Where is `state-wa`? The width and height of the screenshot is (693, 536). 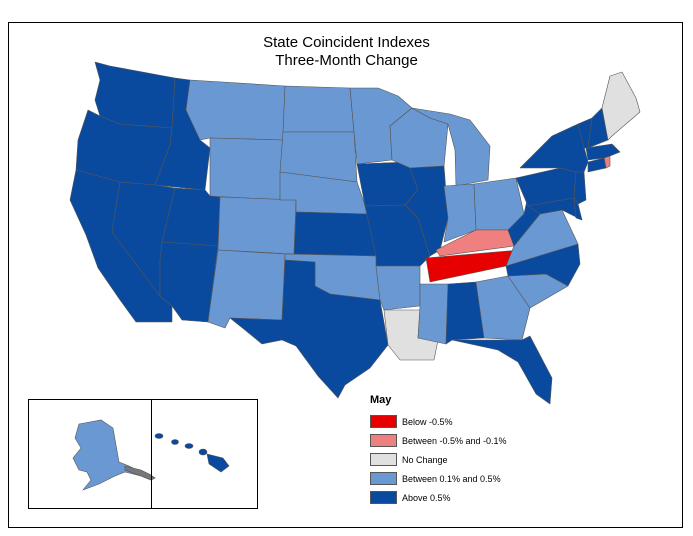
state-wa is located at coordinates (135, 95).